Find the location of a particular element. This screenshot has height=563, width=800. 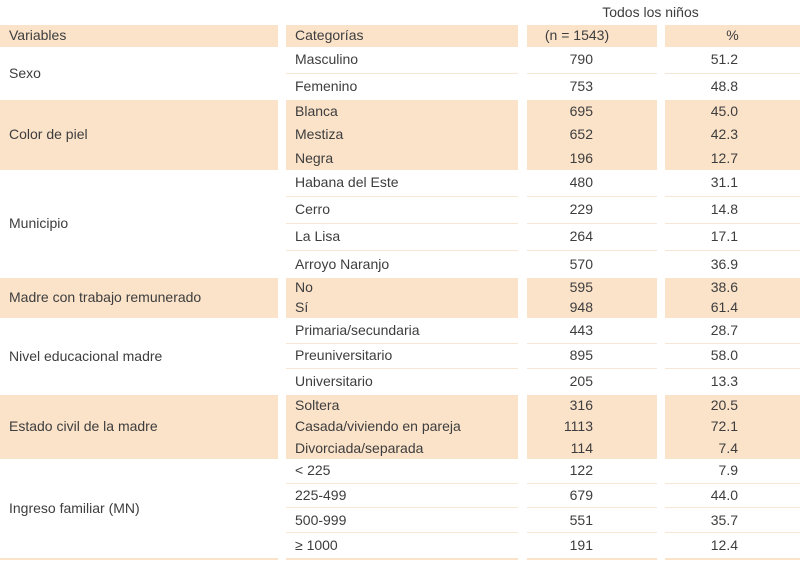

percent-cell: 48.8 is located at coordinates (724, 86).